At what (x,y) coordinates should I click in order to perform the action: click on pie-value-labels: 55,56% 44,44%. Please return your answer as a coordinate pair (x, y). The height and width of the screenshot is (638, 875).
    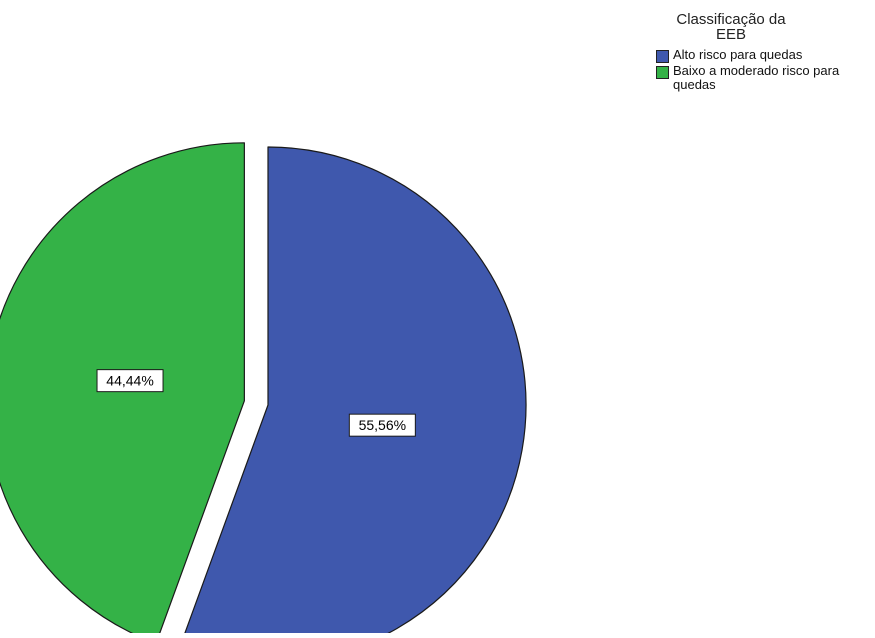
    Looking at the image, I should click on (256, 403).